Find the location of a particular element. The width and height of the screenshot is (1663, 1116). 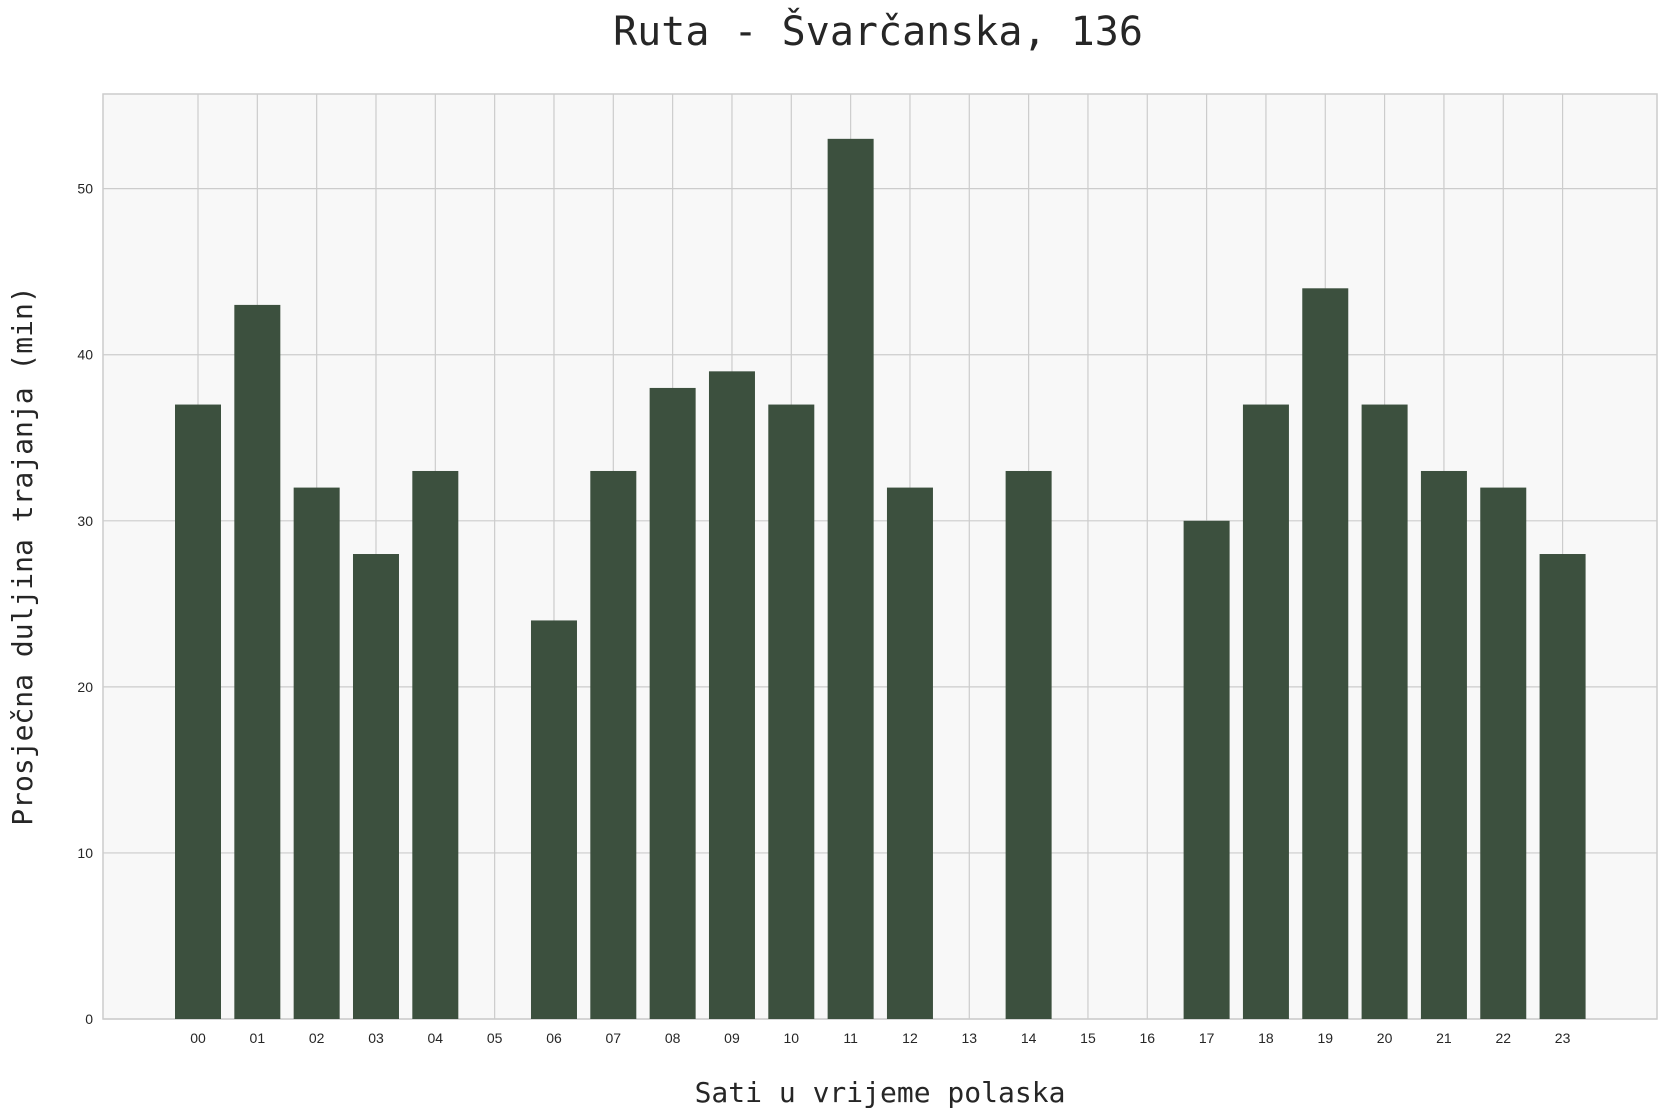

x-tick-label: 22 is located at coordinates (1503, 1038).